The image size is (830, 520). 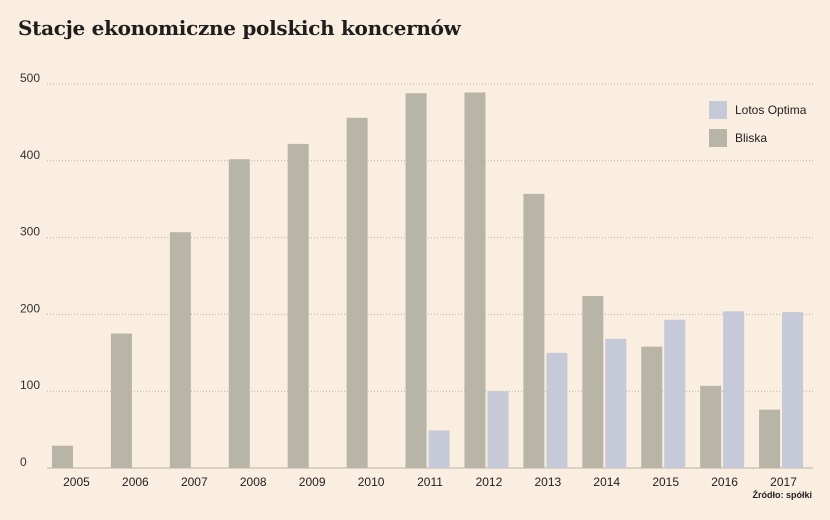 I want to click on y-tick-label: 100, so click(x=30, y=385).